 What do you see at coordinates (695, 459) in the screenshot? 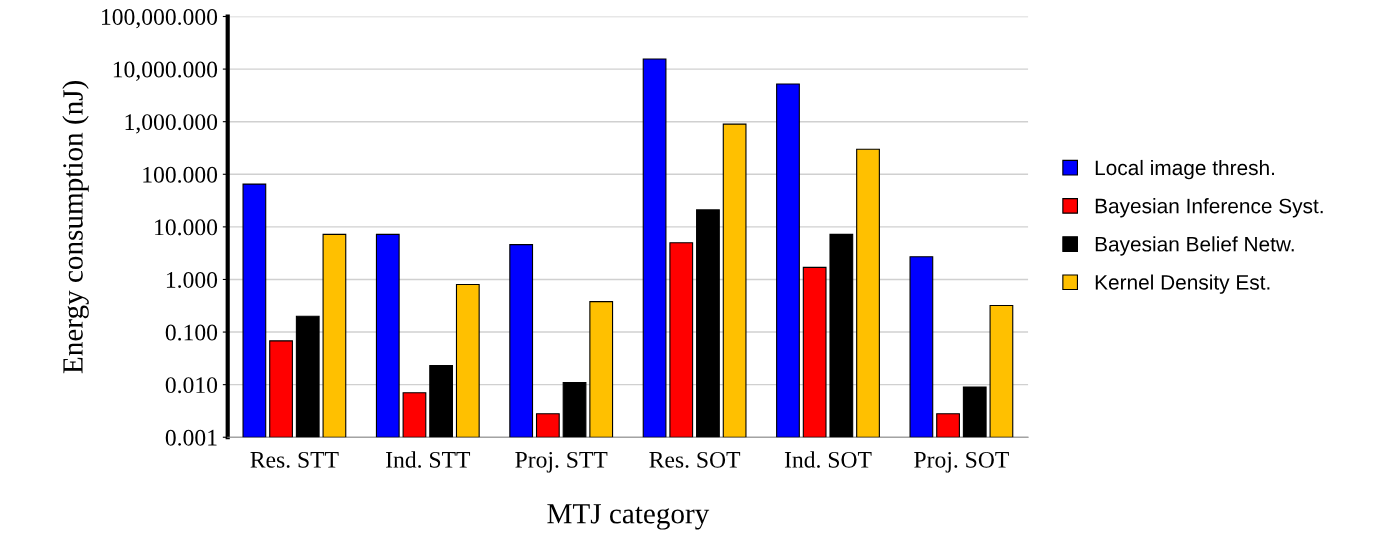
I see `x-tick-label: Res. SOT` at bounding box center [695, 459].